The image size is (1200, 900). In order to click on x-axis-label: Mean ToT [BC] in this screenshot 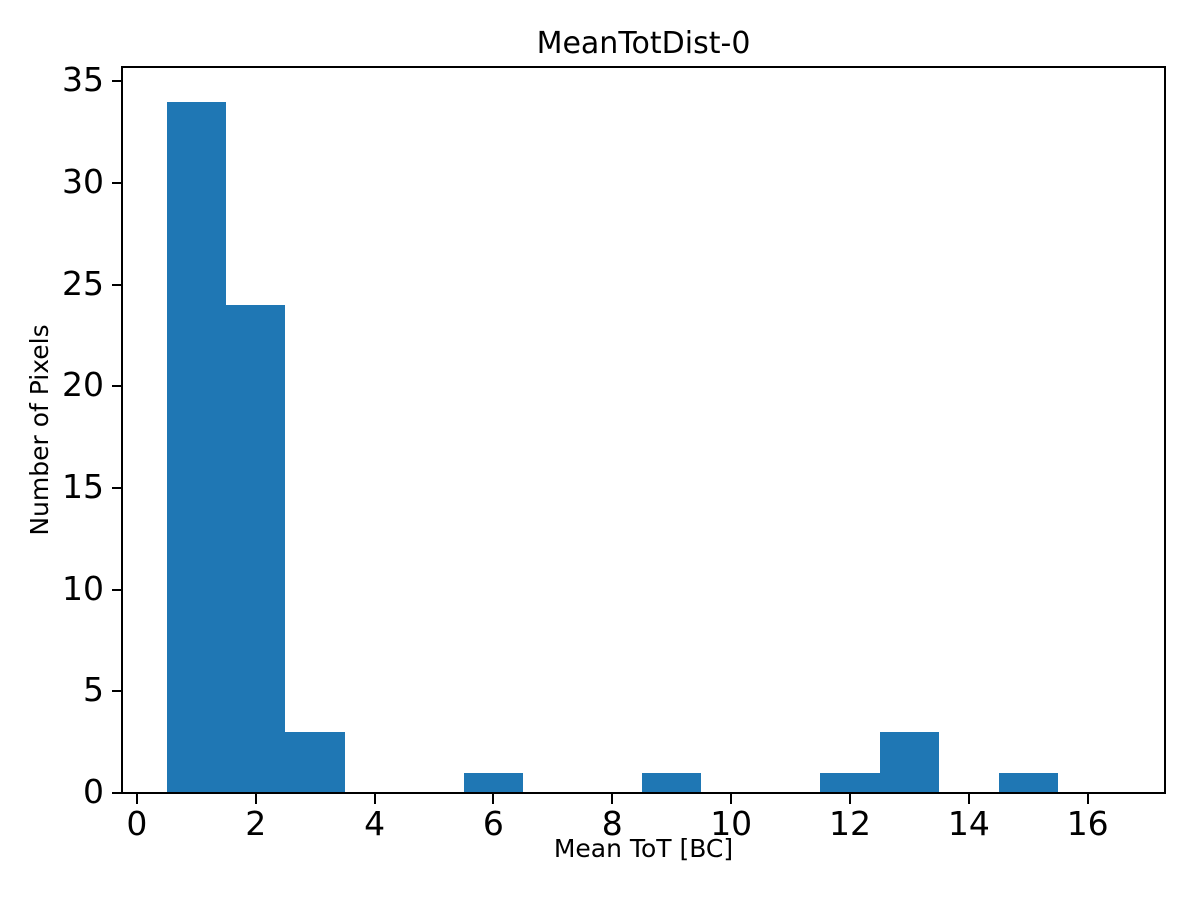, I will do `click(643, 848)`.